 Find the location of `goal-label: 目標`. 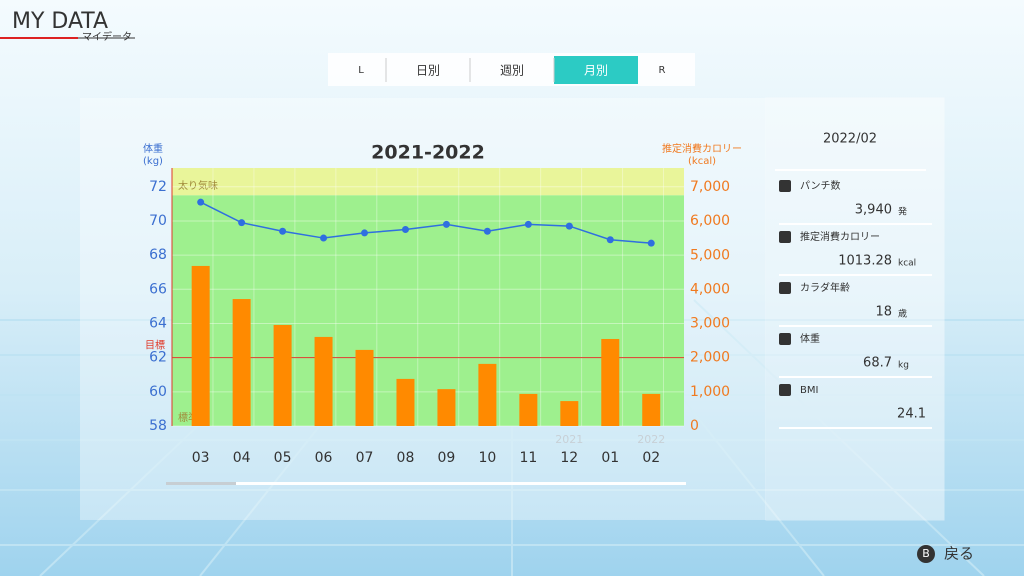

goal-label: 目標 is located at coordinates (155, 345).